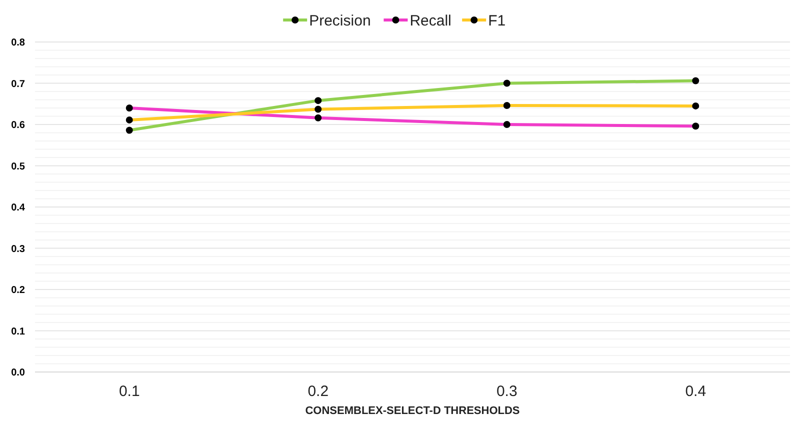 Image resolution: width=794 pixels, height=422 pixels. Describe the element at coordinates (18, 249) in the screenshot. I see `y-tick-label: 0.3` at that location.